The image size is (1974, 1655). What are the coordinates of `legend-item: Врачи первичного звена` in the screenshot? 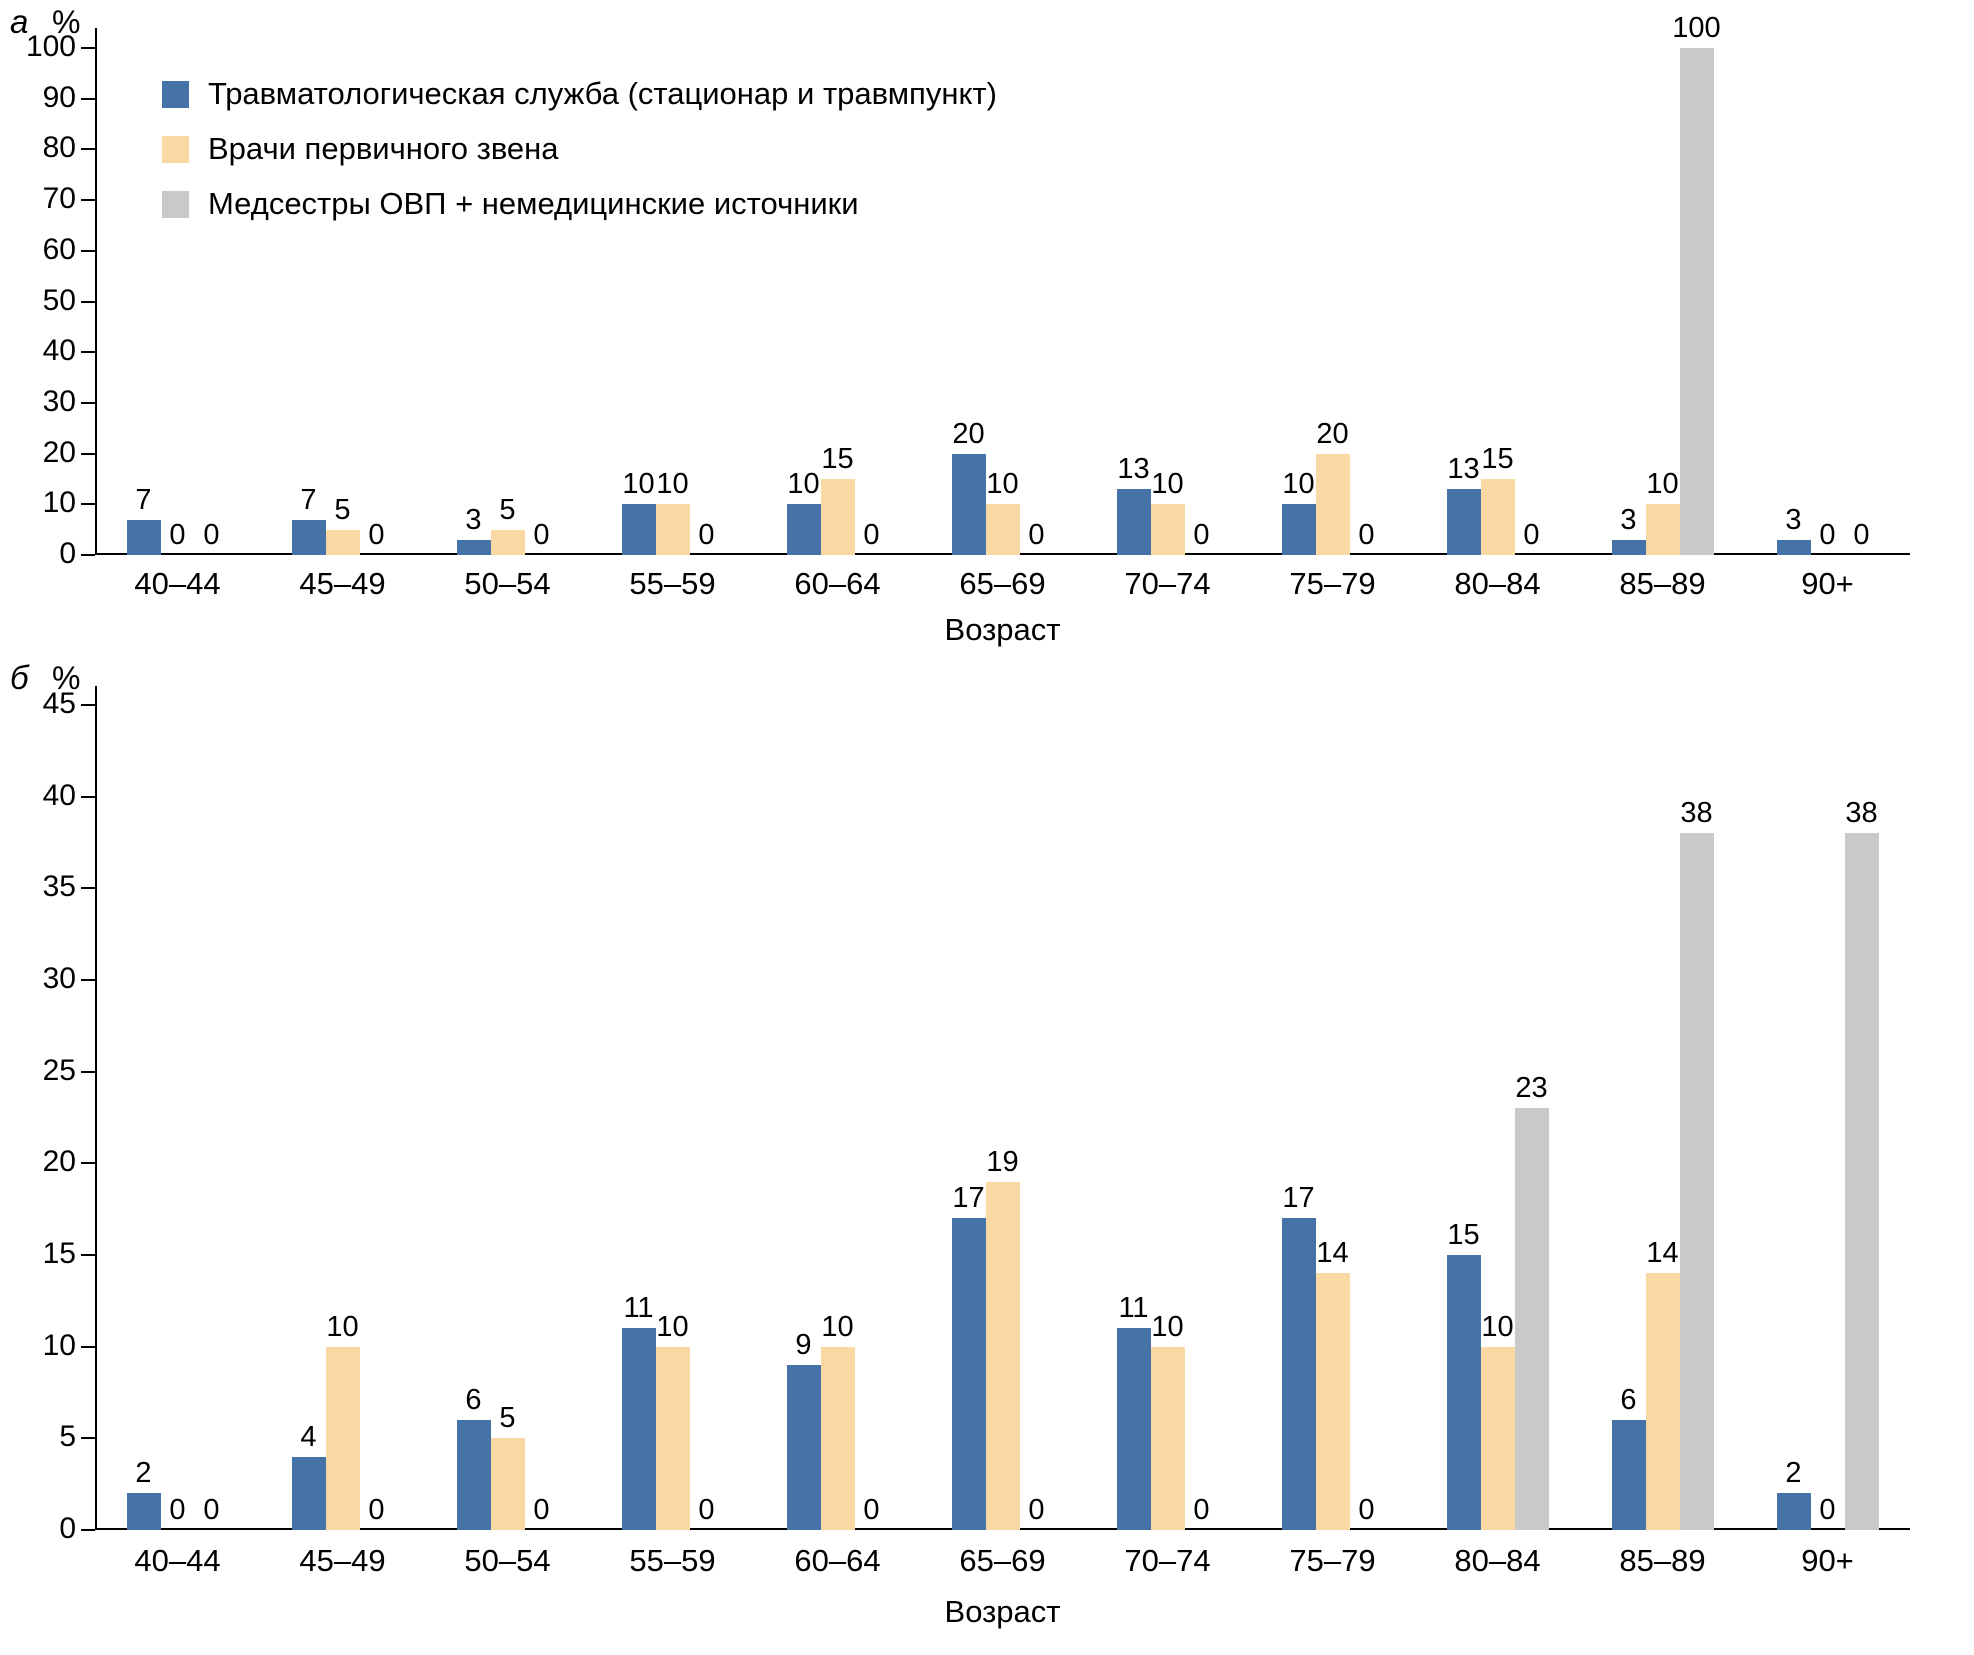 It's located at (360, 149).